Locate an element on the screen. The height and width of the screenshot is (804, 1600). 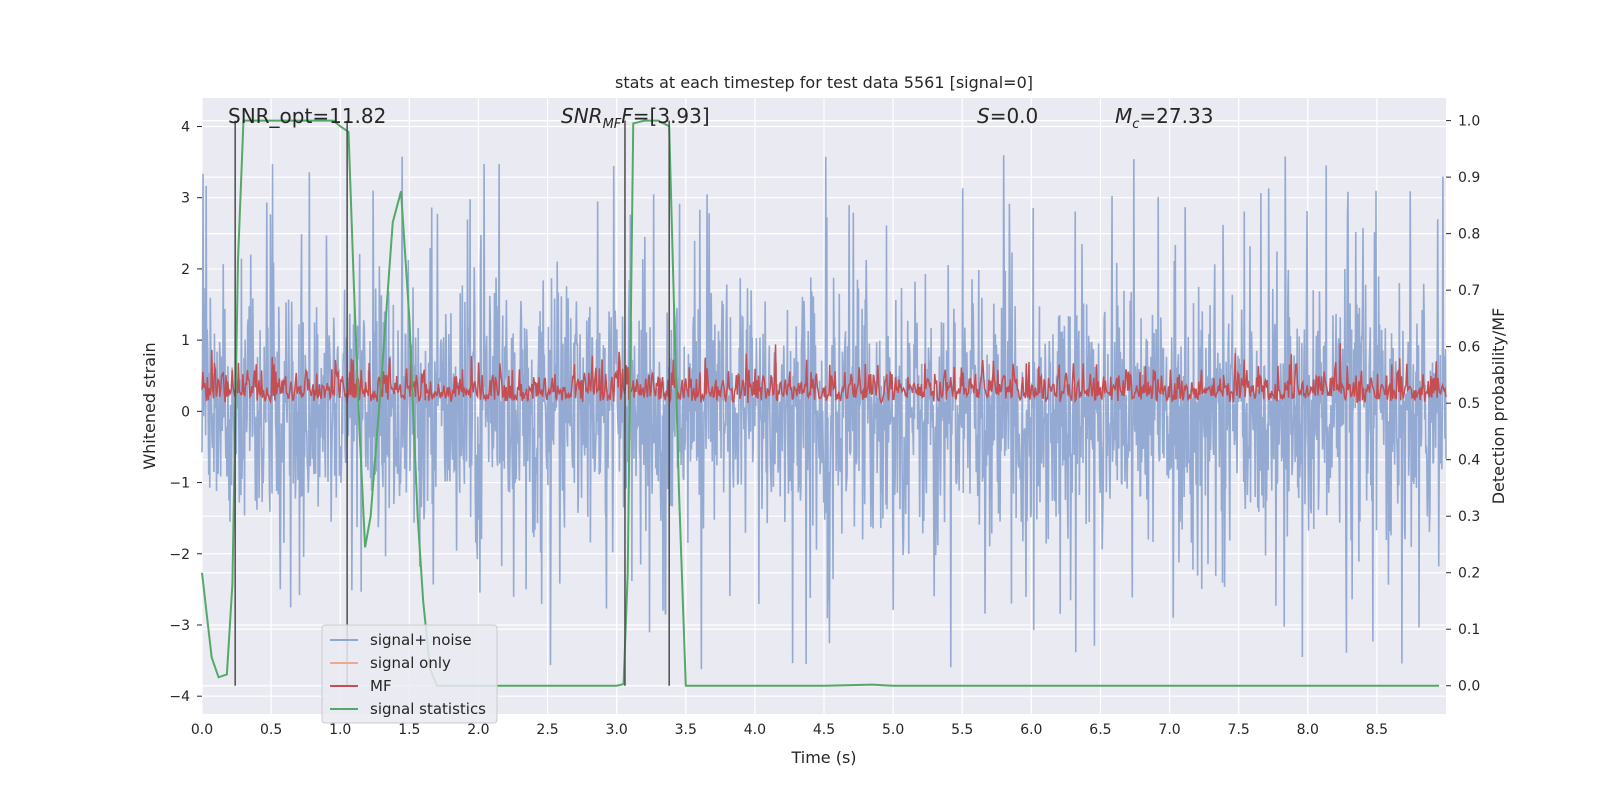
y-right-tick-label: 0.3 is located at coordinates (1469, 517).